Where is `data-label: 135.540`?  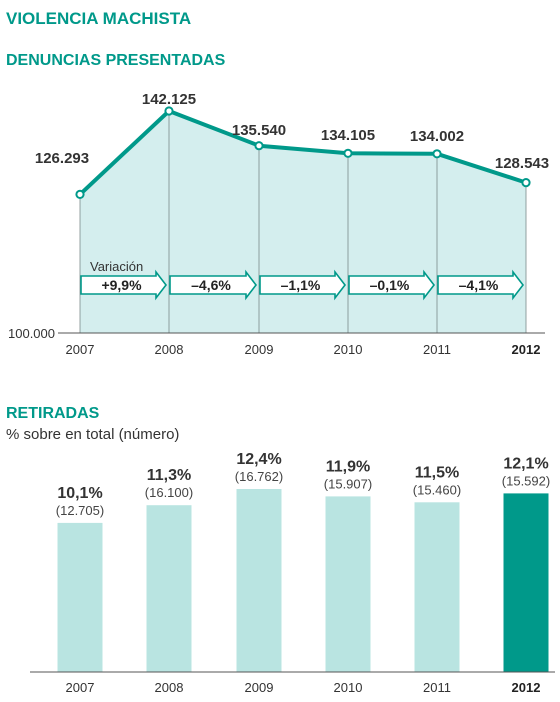 data-label: 135.540 is located at coordinates (259, 130).